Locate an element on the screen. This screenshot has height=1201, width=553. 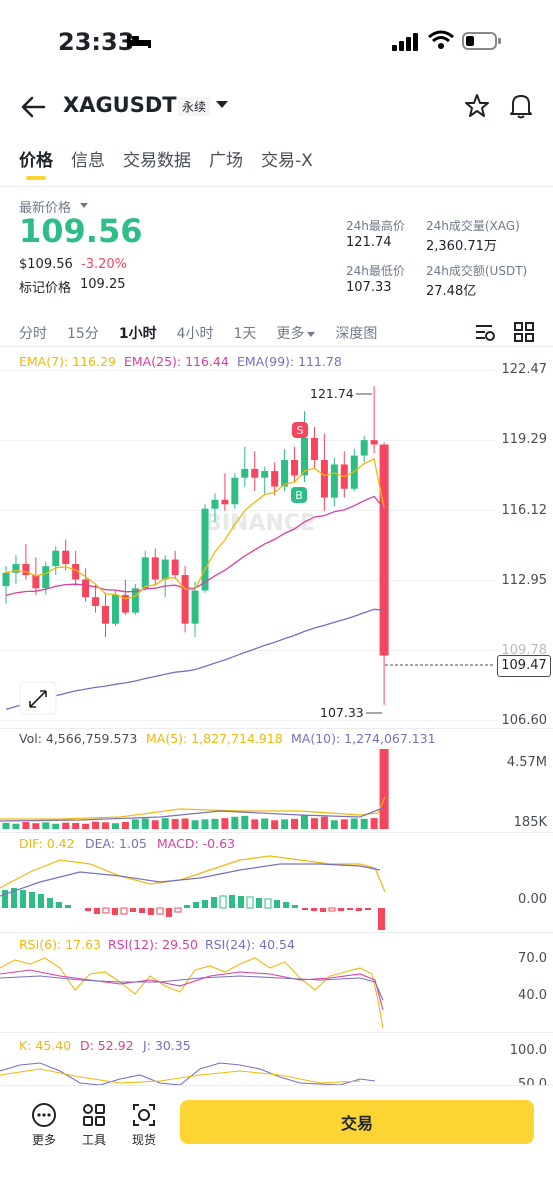
sell-marker-label: S is located at coordinates (300, 430).